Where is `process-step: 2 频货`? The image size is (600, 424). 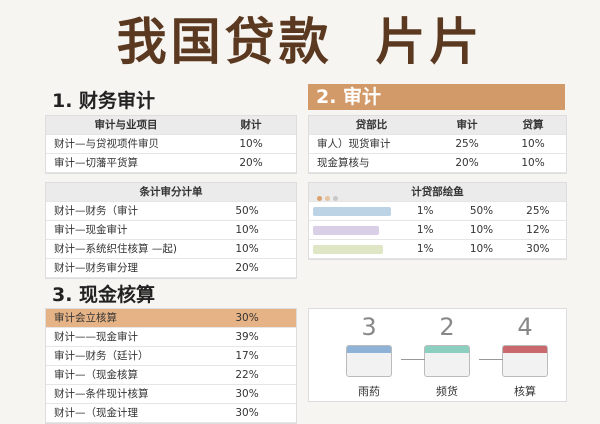
process-step: 2 频货 is located at coordinates (447, 354).